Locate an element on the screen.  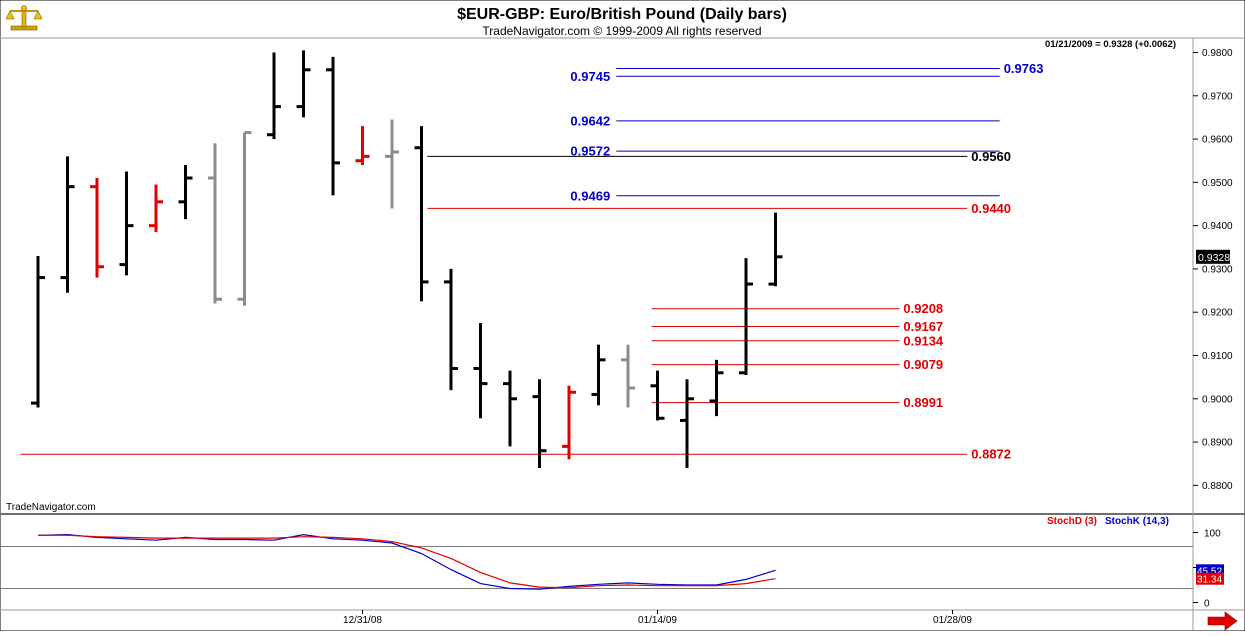
price-tick-label: 0.9300 is located at coordinates (1217, 269).